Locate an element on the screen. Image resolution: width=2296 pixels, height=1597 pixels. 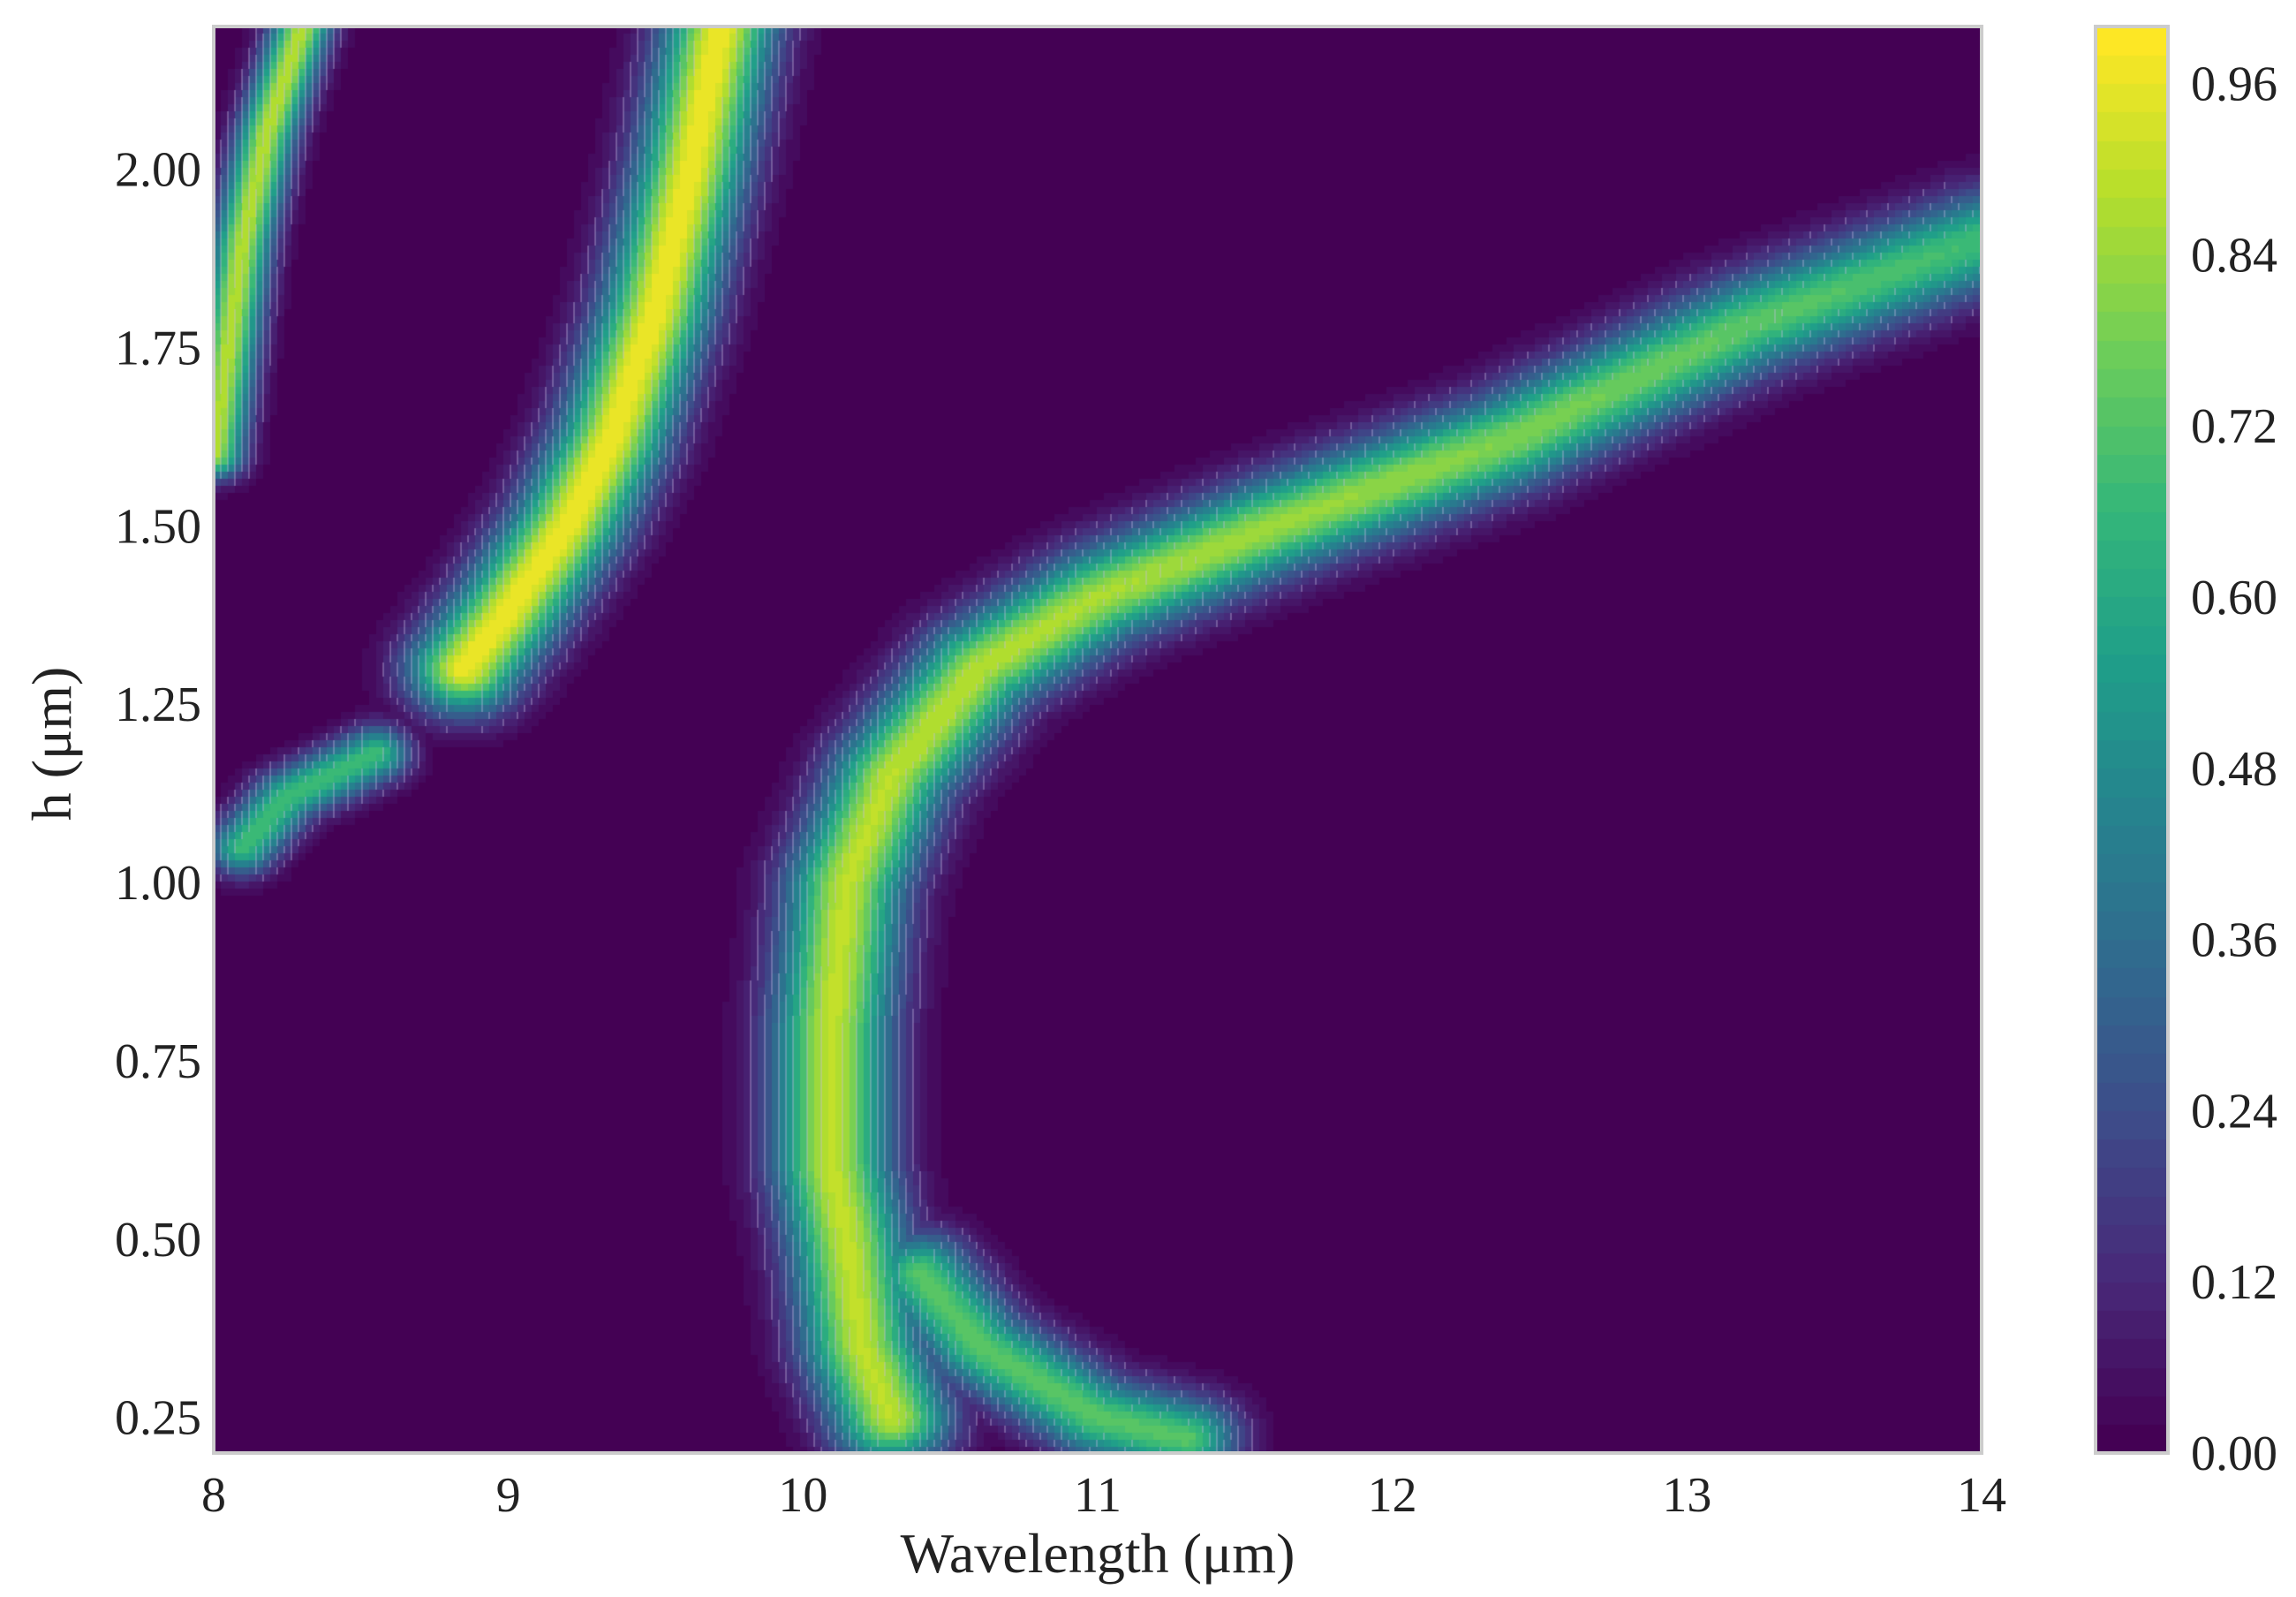
colorbar-gradient is located at coordinates (2132, 740).